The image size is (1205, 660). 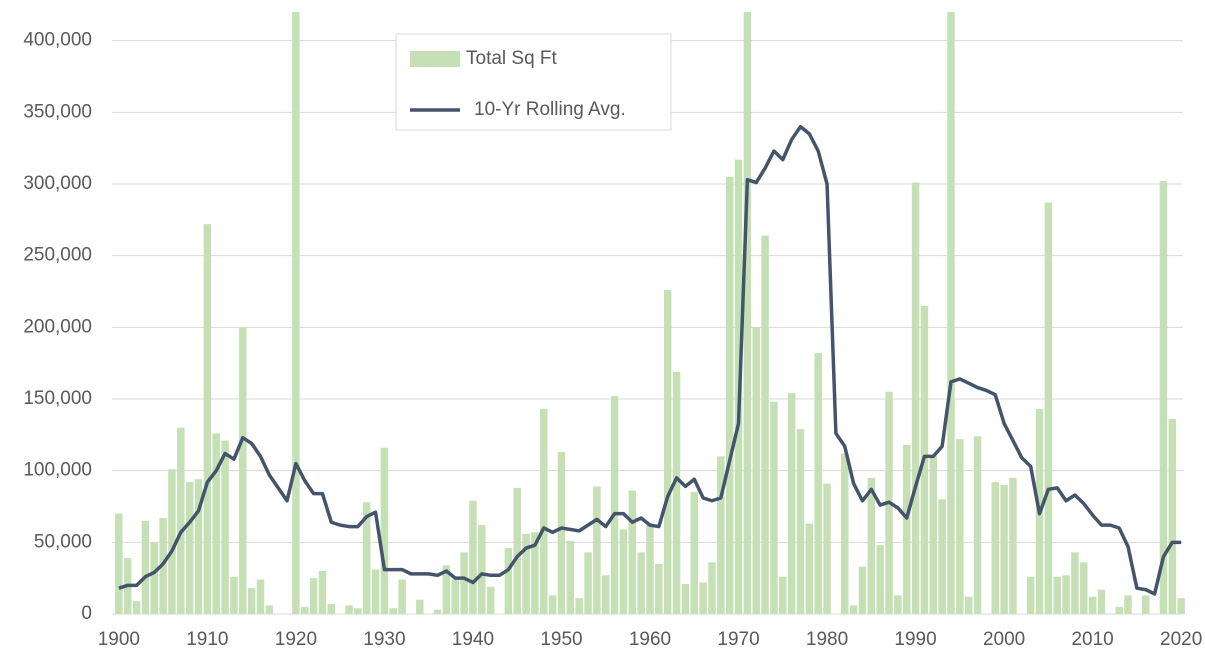 What do you see at coordinates (57, 398) in the screenshot?
I see `y-tick-label: 150,000` at bounding box center [57, 398].